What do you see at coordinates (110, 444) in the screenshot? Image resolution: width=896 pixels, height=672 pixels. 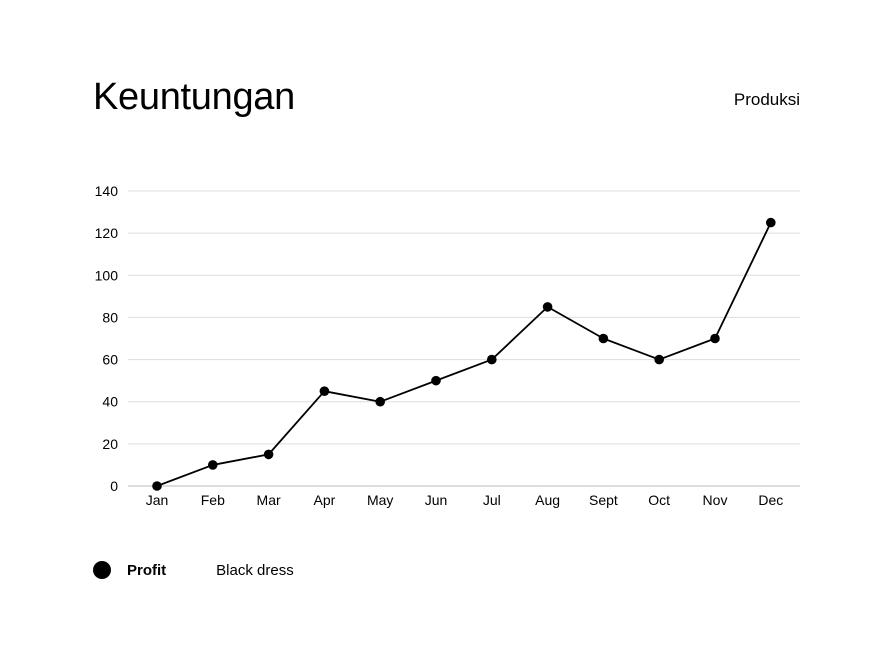 I see `y-tick-label: 20` at bounding box center [110, 444].